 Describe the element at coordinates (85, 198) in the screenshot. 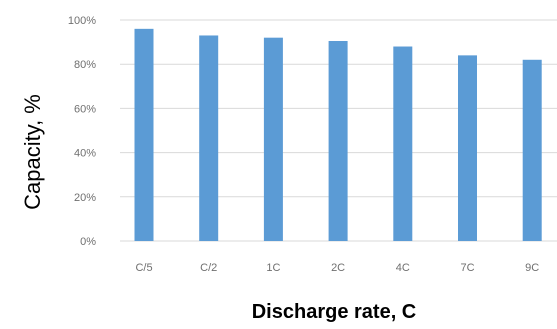

I see `y-tick-label: 20%` at that location.